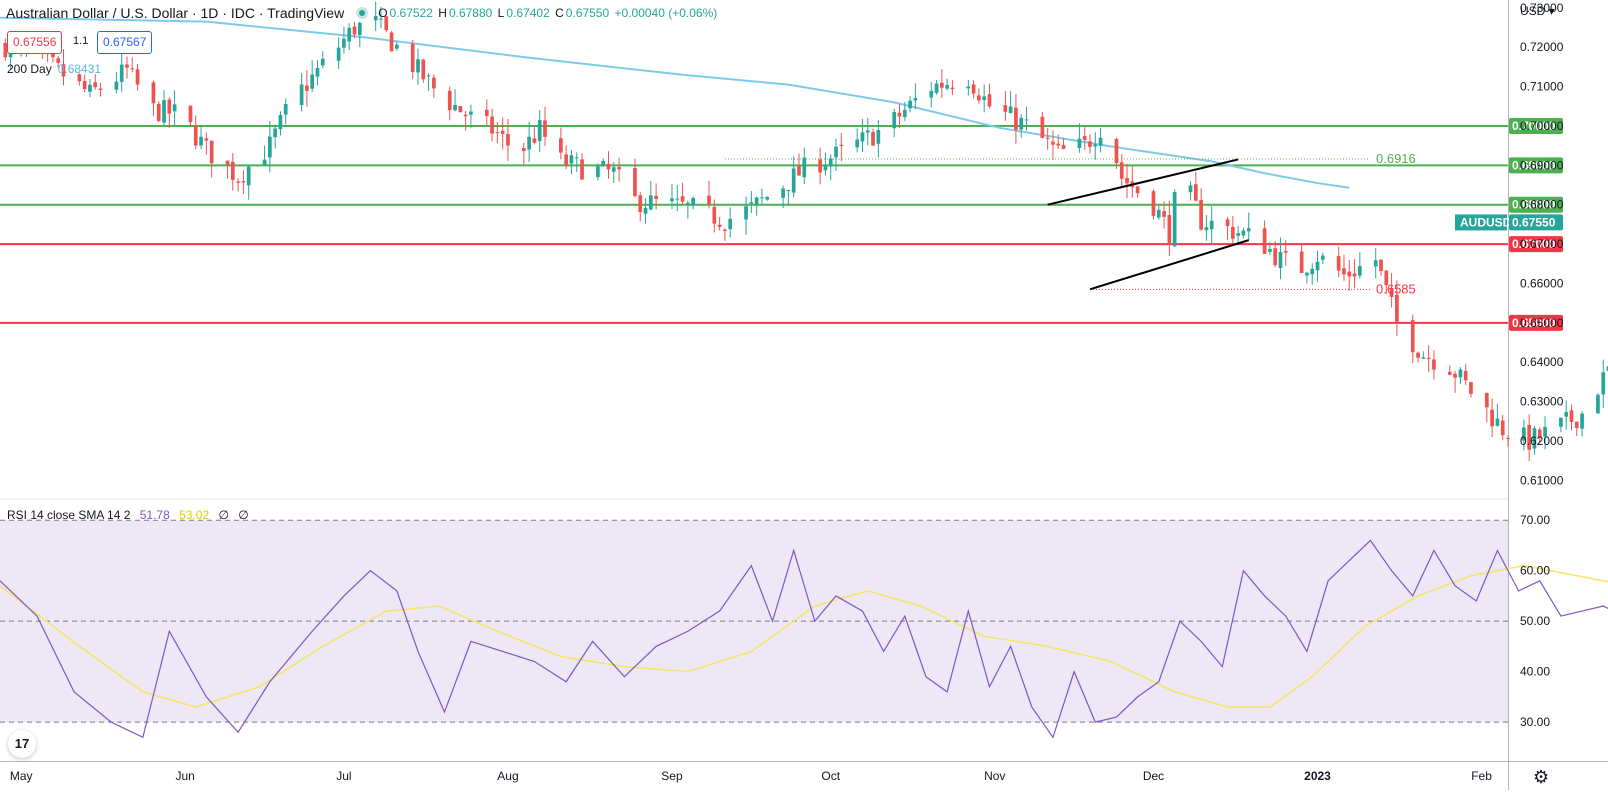 This screenshot has width=1608, height=811. I want to click on currency-selector: USD ▾, so click(1537, 11).